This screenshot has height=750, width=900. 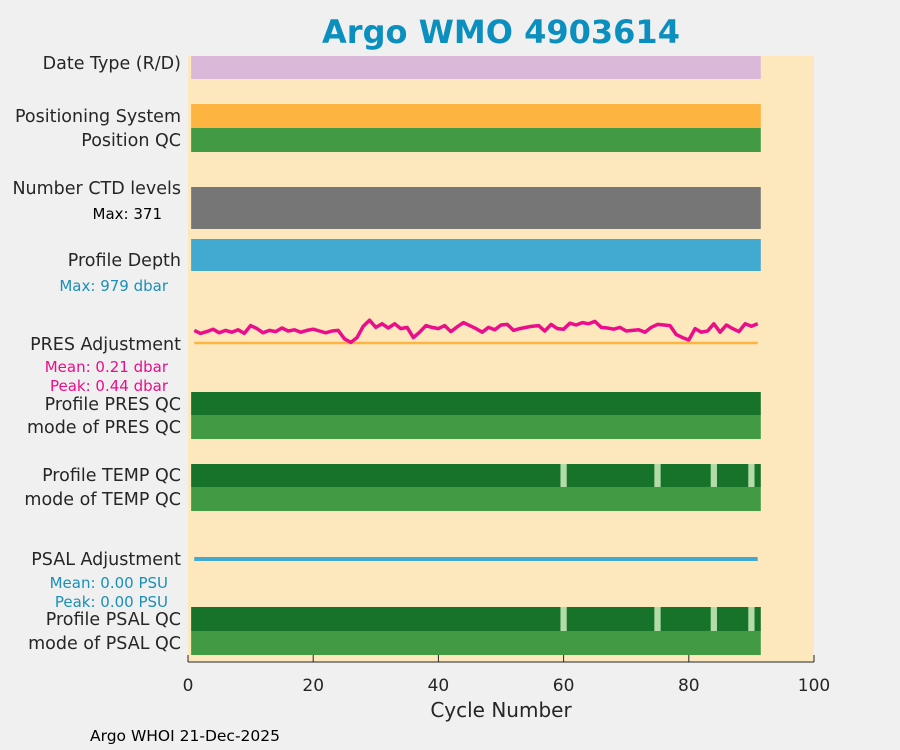 What do you see at coordinates (439, 686) in the screenshot?
I see `x-tick-label: 40` at bounding box center [439, 686].